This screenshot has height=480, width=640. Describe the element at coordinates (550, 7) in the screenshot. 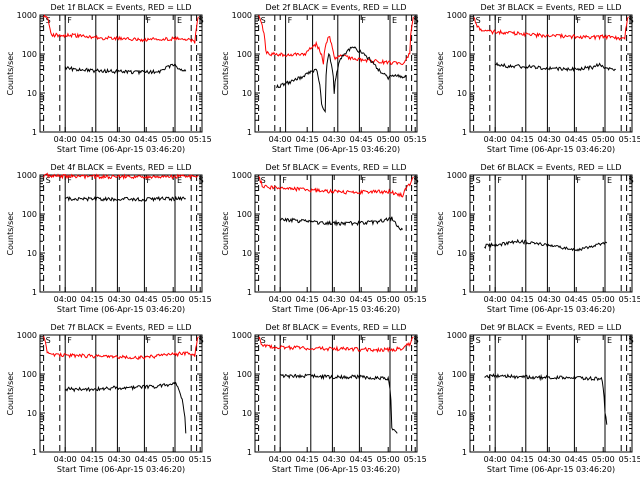

I see `panel-title: Det 3f BLACK = Events, RED = LLD` at that location.